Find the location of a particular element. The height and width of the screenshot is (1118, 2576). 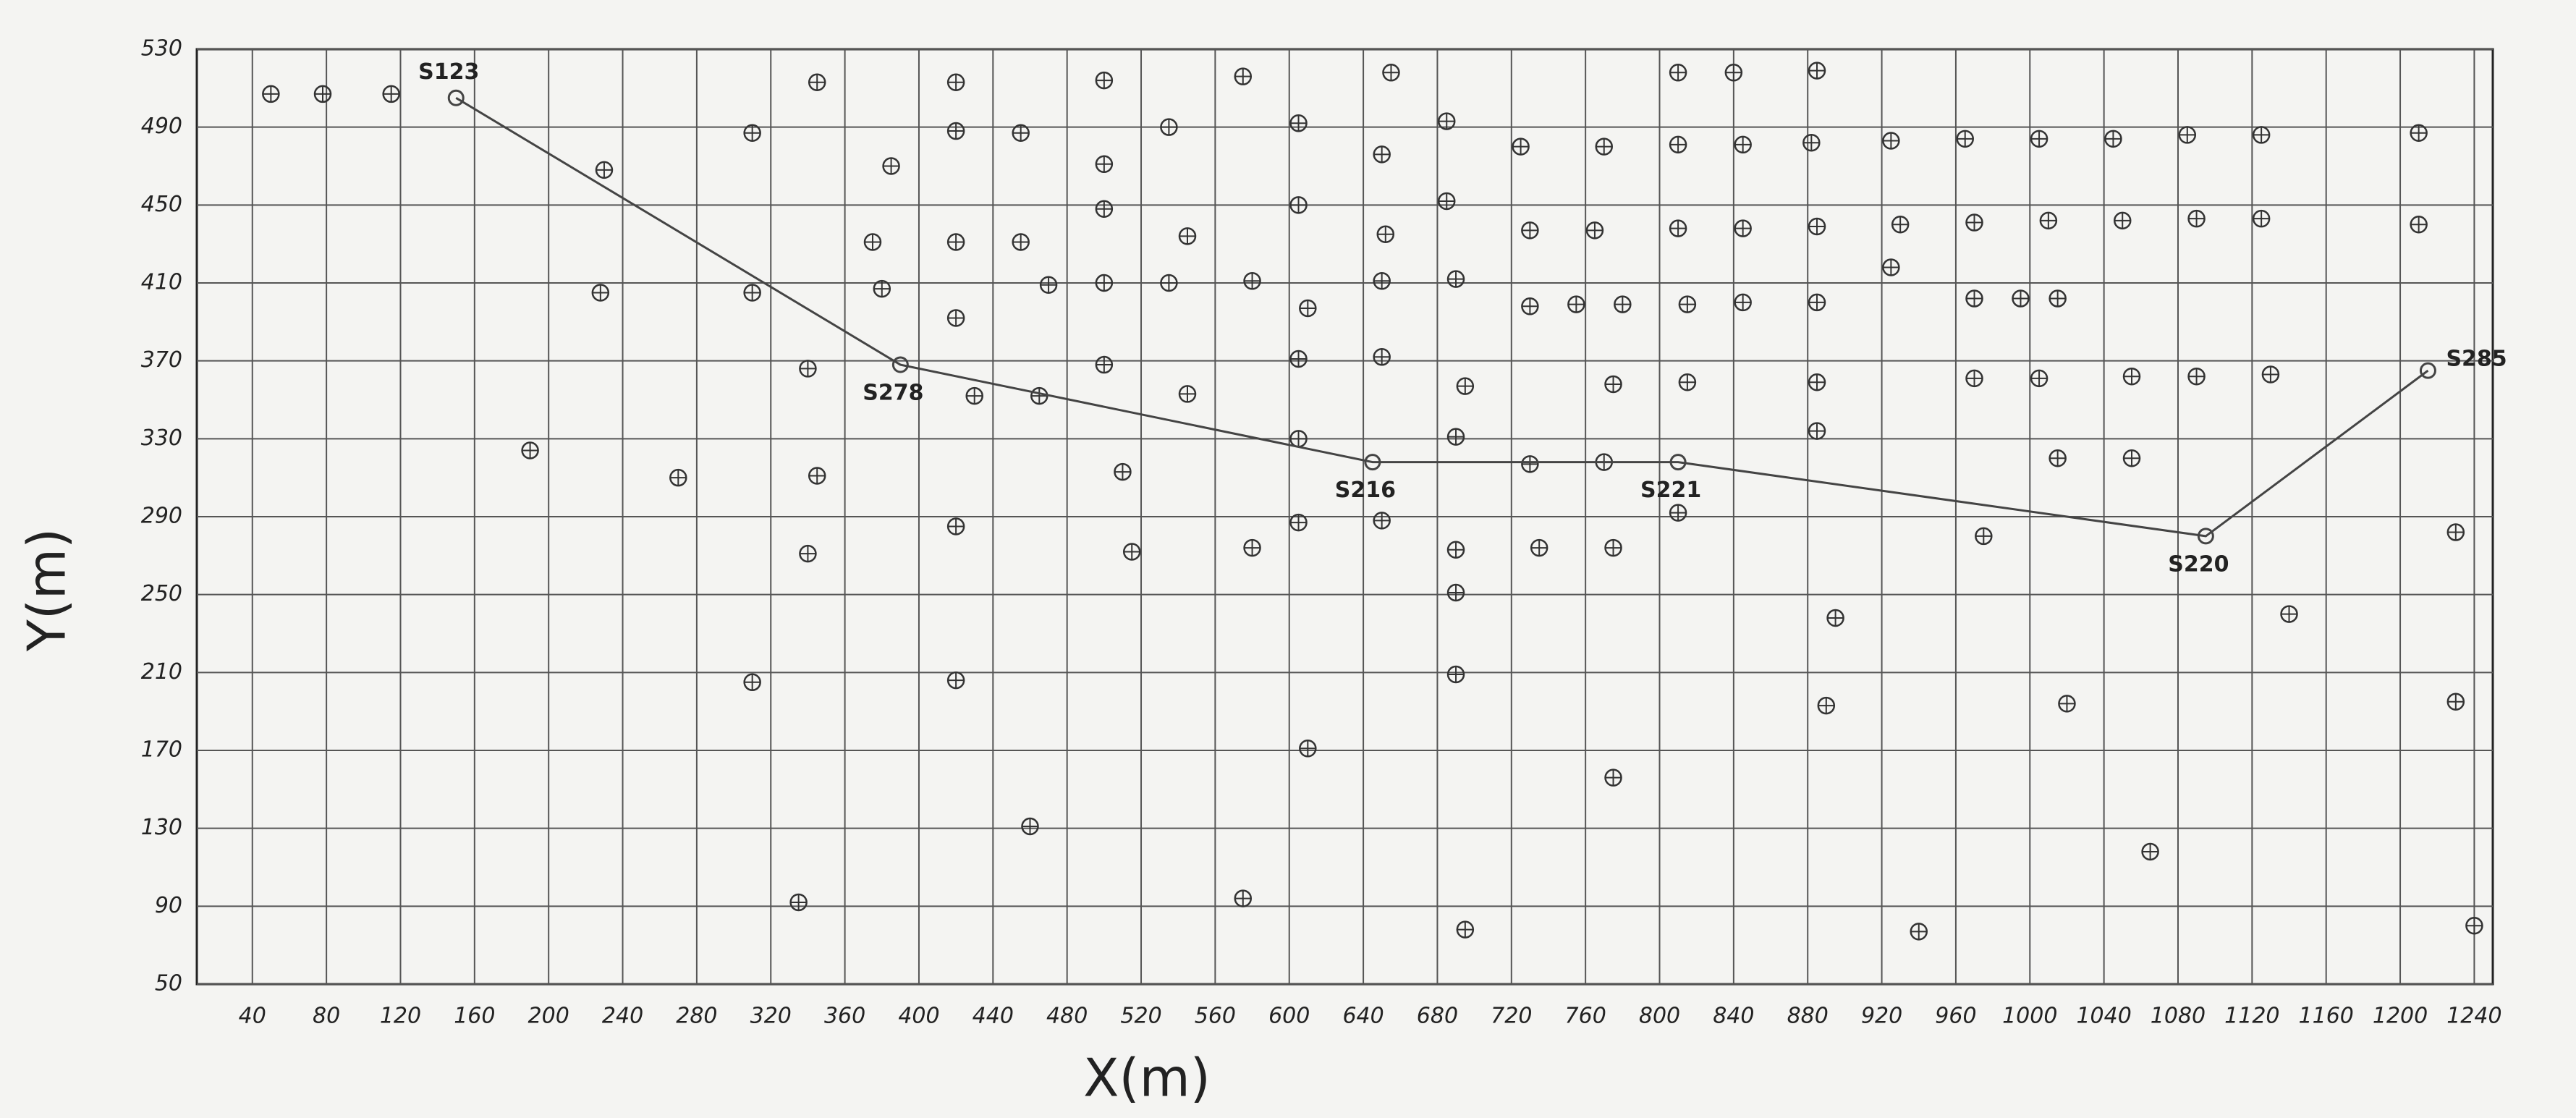

y-tick-label: 170 is located at coordinates (161, 750).